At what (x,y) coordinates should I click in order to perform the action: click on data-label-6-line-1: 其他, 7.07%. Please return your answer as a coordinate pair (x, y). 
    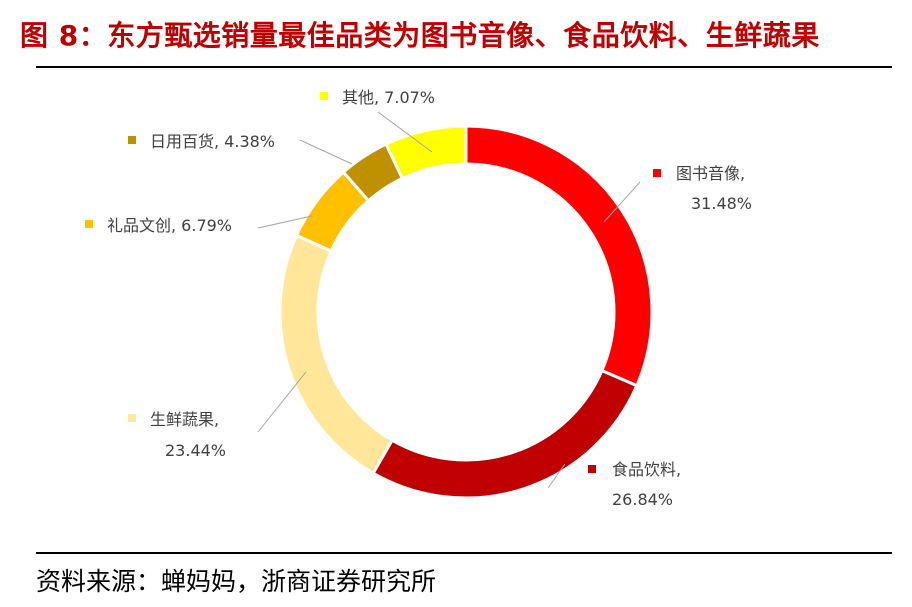
    Looking at the image, I should click on (388, 97).